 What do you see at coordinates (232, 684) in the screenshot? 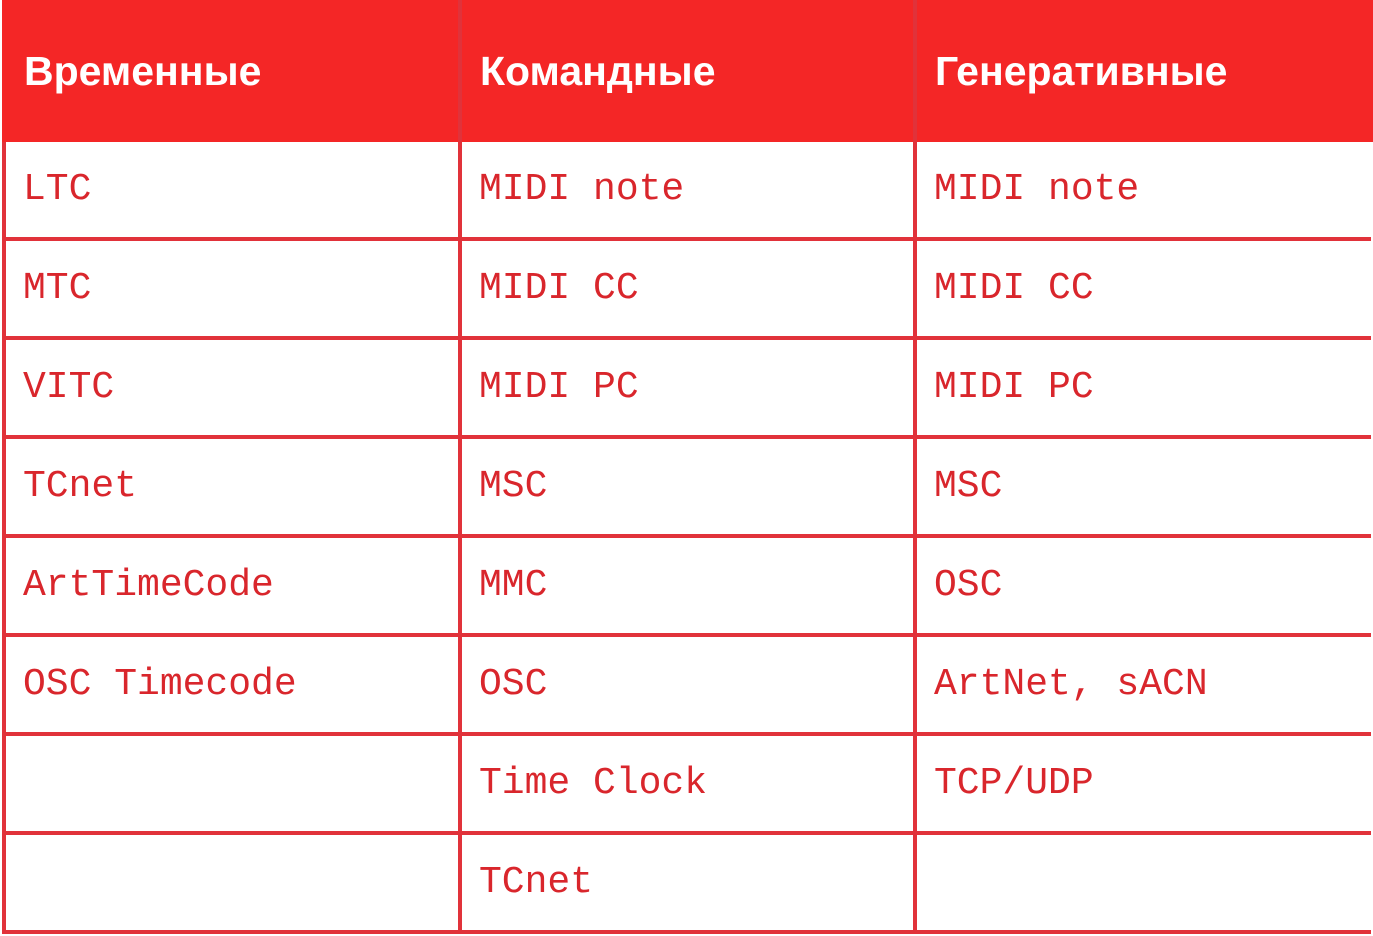
I see `cell-temporal: OSC Timecode` at bounding box center [232, 684].